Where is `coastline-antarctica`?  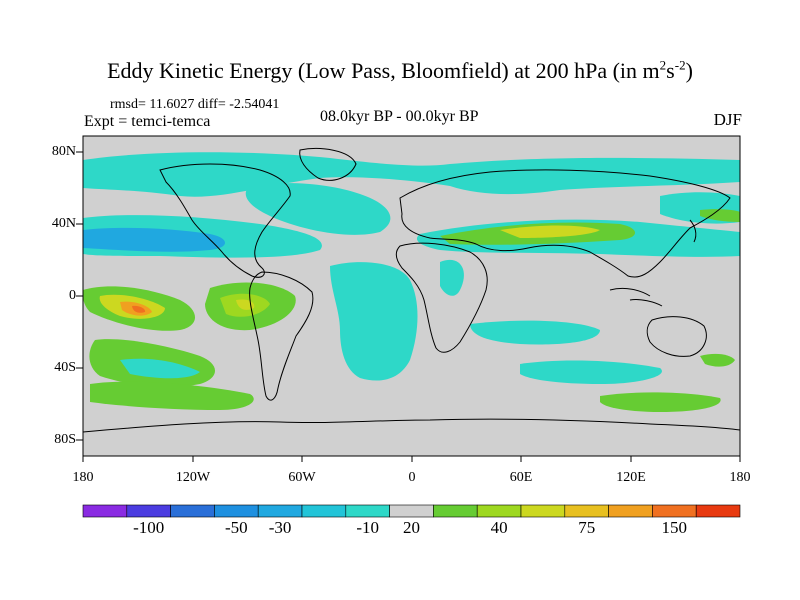
coastline-antarctica is located at coordinates (411, 425).